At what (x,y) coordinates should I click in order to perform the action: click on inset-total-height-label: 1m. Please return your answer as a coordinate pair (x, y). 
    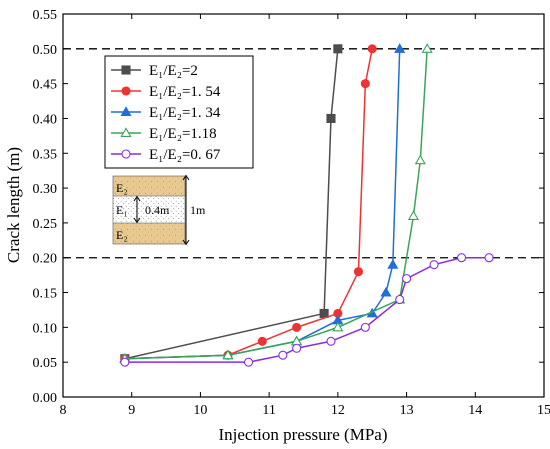
    Looking at the image, I should click on (198, 210).